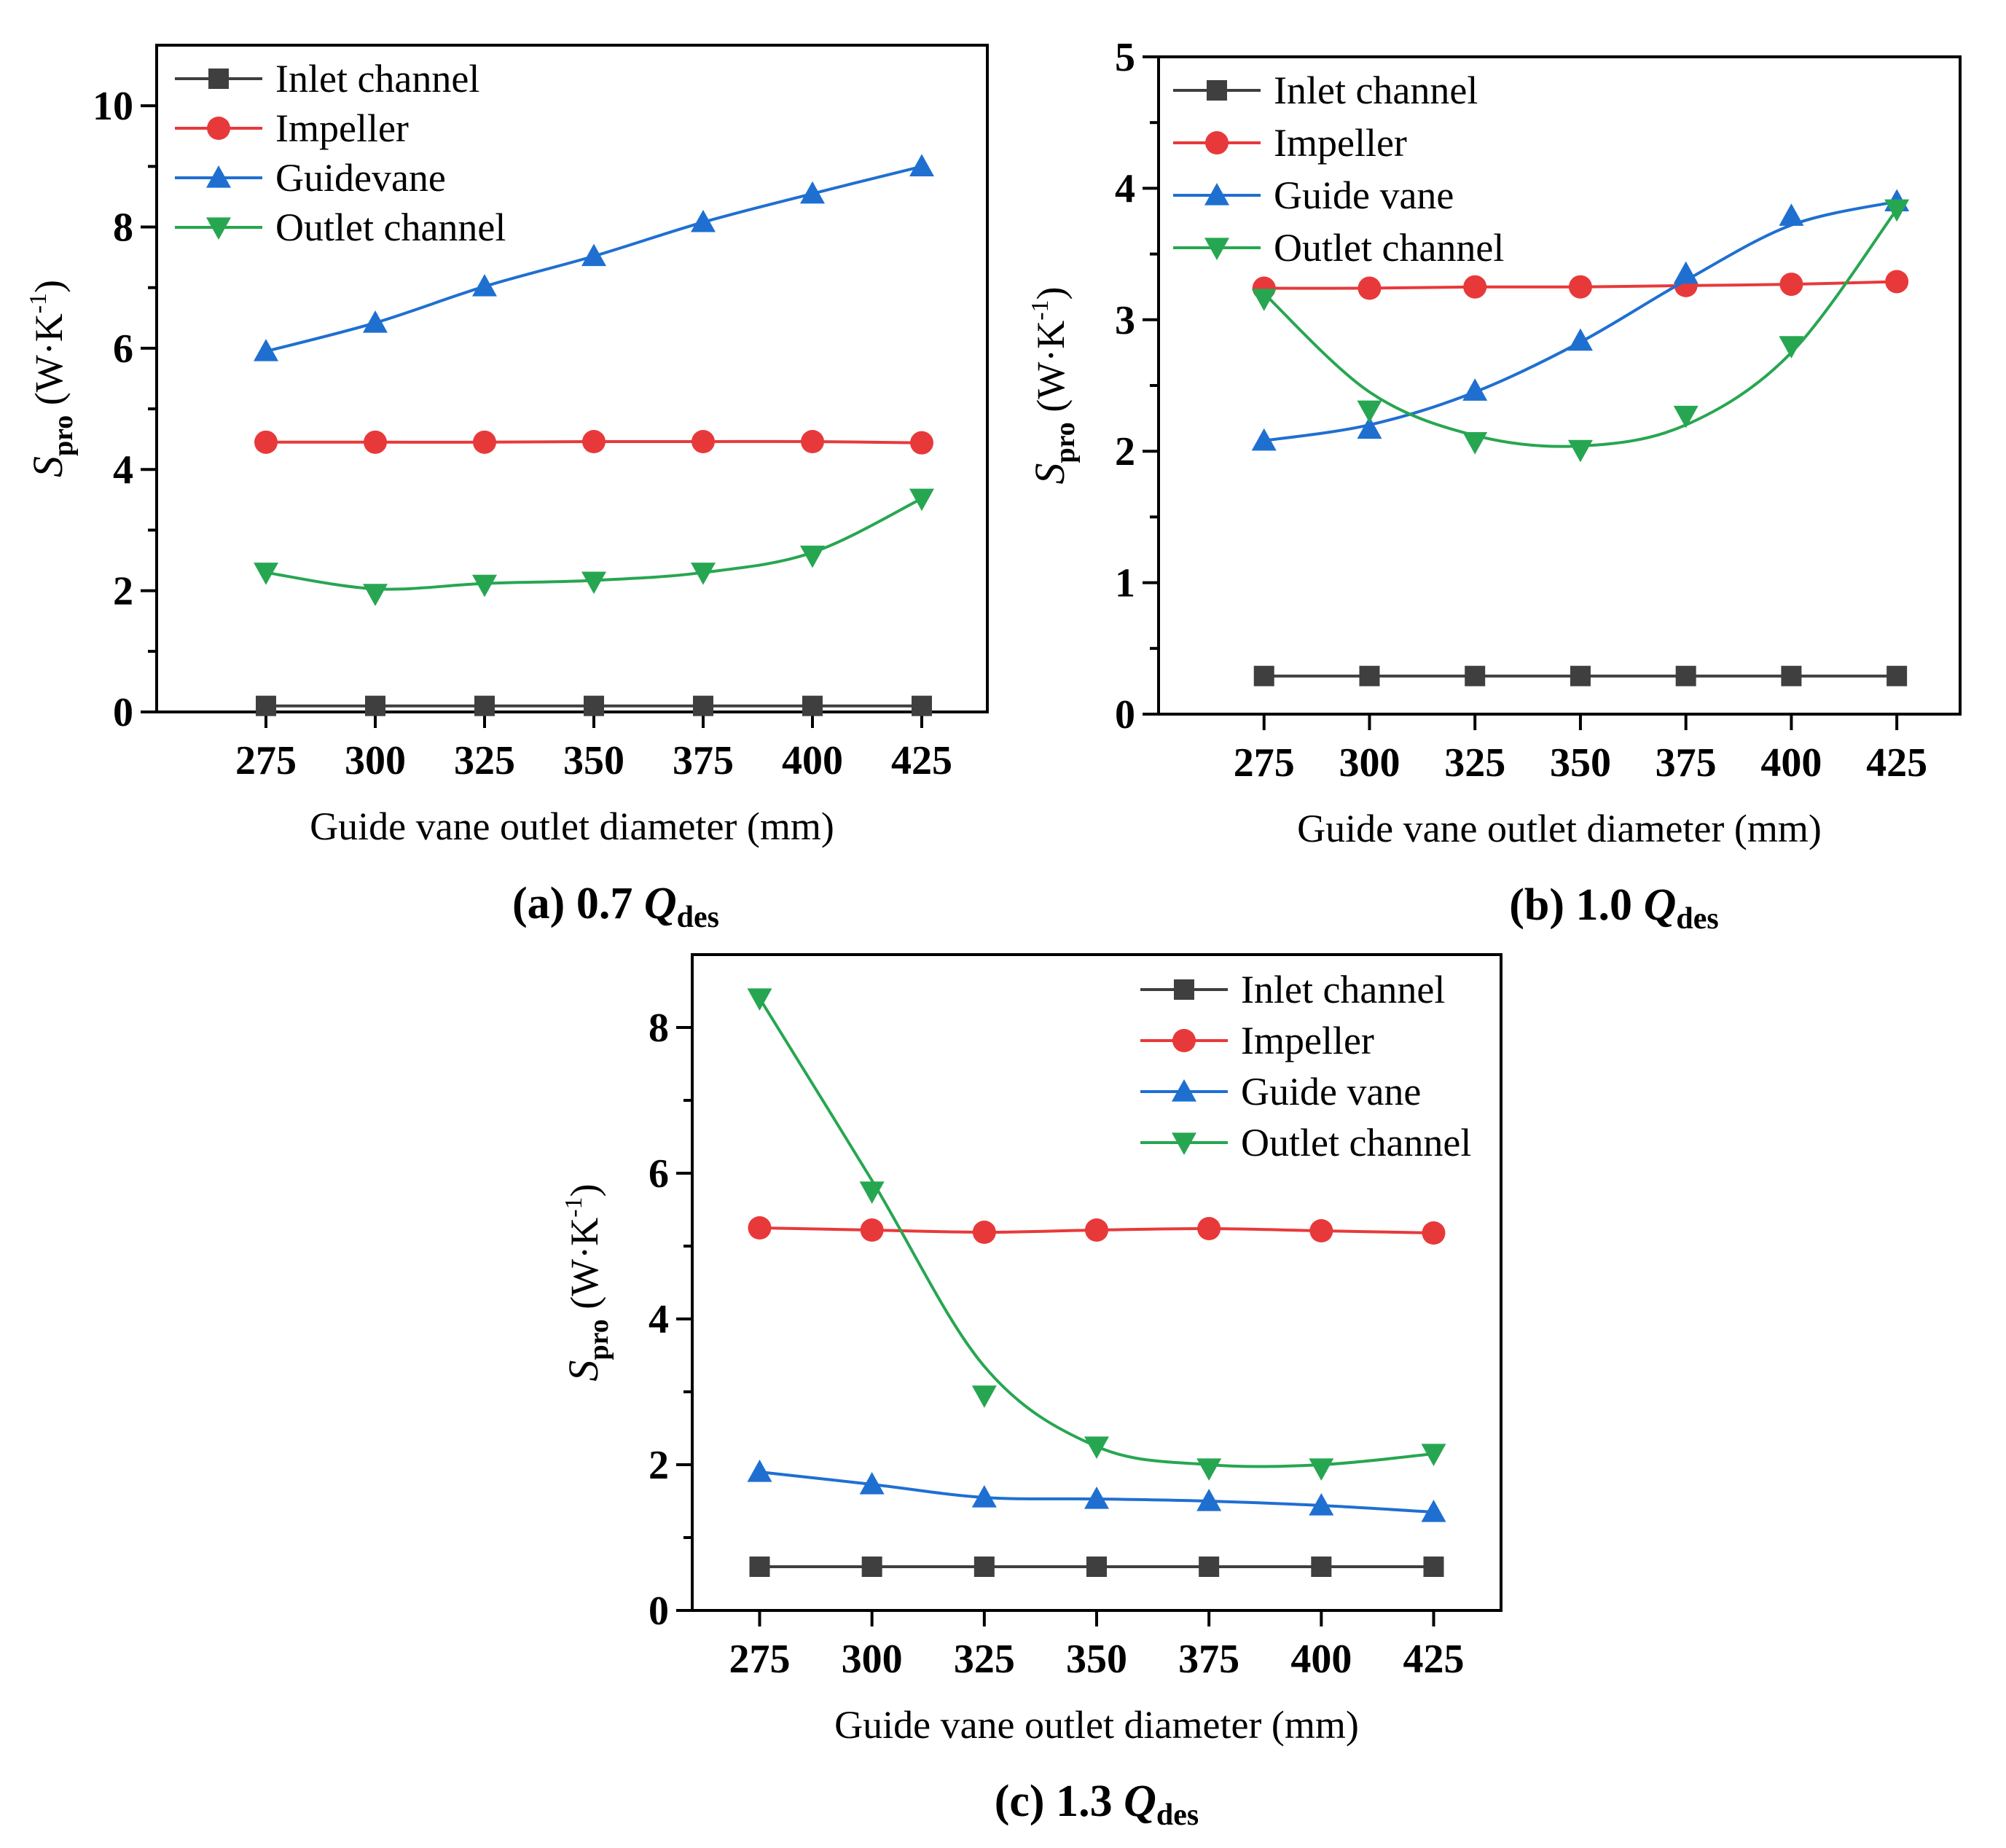  I want to click on legend-item: Guide vane, so click(1280, 1091).